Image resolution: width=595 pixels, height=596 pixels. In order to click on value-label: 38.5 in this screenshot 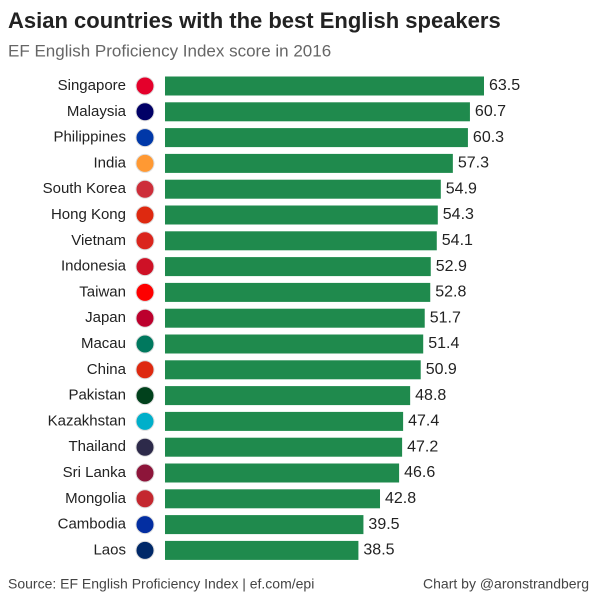, I will do `click(378, 550)`.